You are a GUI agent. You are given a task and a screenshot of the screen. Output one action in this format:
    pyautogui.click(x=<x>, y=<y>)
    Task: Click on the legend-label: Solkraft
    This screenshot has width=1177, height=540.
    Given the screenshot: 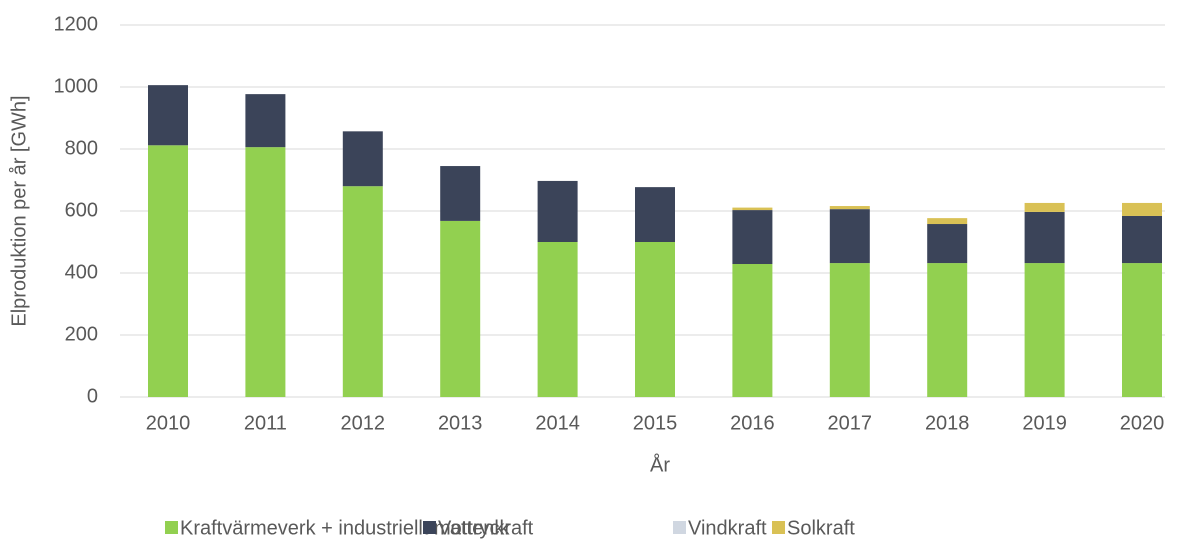 What is the action you would take?
    pyautogui.click(x=821, y=528)
    